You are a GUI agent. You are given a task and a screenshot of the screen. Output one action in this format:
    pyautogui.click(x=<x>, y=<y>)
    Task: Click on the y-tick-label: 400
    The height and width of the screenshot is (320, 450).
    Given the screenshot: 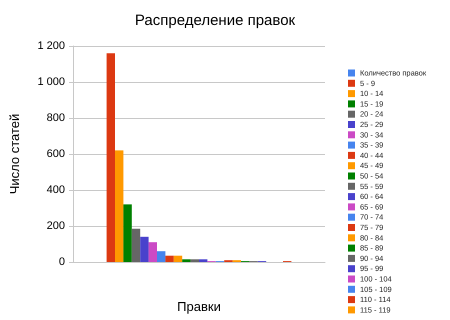 What is the action you would take?
    pyautogui.click(x=55, y=190)
    